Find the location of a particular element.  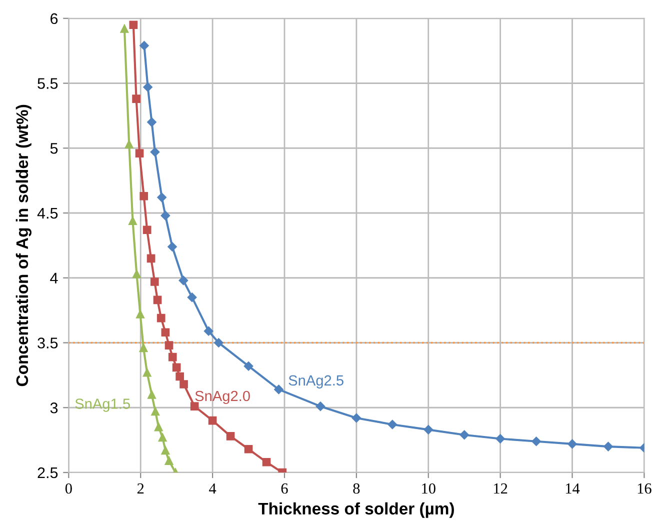

series-label: SnAg2.5 is located at coordinates (316, 381).